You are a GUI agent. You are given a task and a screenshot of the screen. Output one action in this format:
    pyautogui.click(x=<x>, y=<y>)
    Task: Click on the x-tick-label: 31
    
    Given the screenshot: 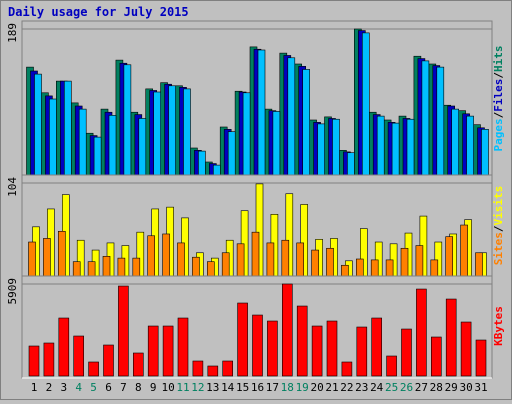 What is the action you would take?
    pyautogui.click(x=480, y=387)
    